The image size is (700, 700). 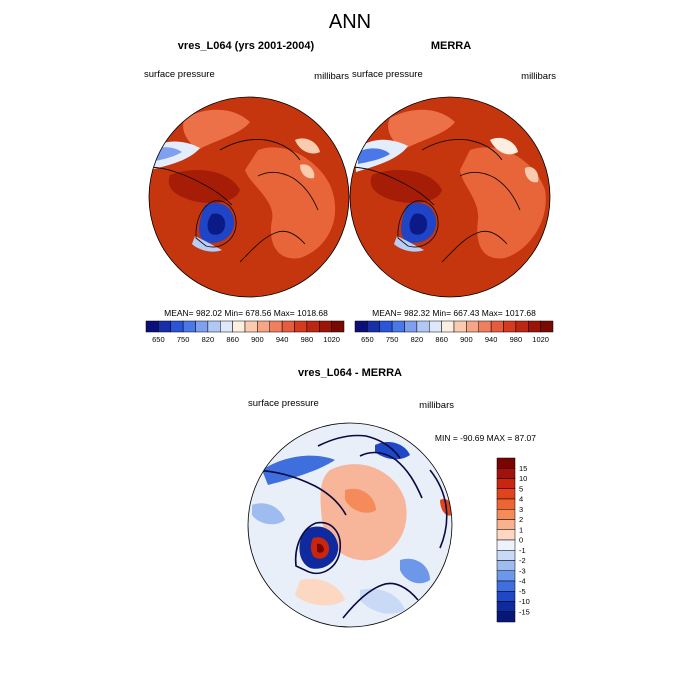 I want to click on colorbar-tick-label: 10, so click(x=523, y=478).